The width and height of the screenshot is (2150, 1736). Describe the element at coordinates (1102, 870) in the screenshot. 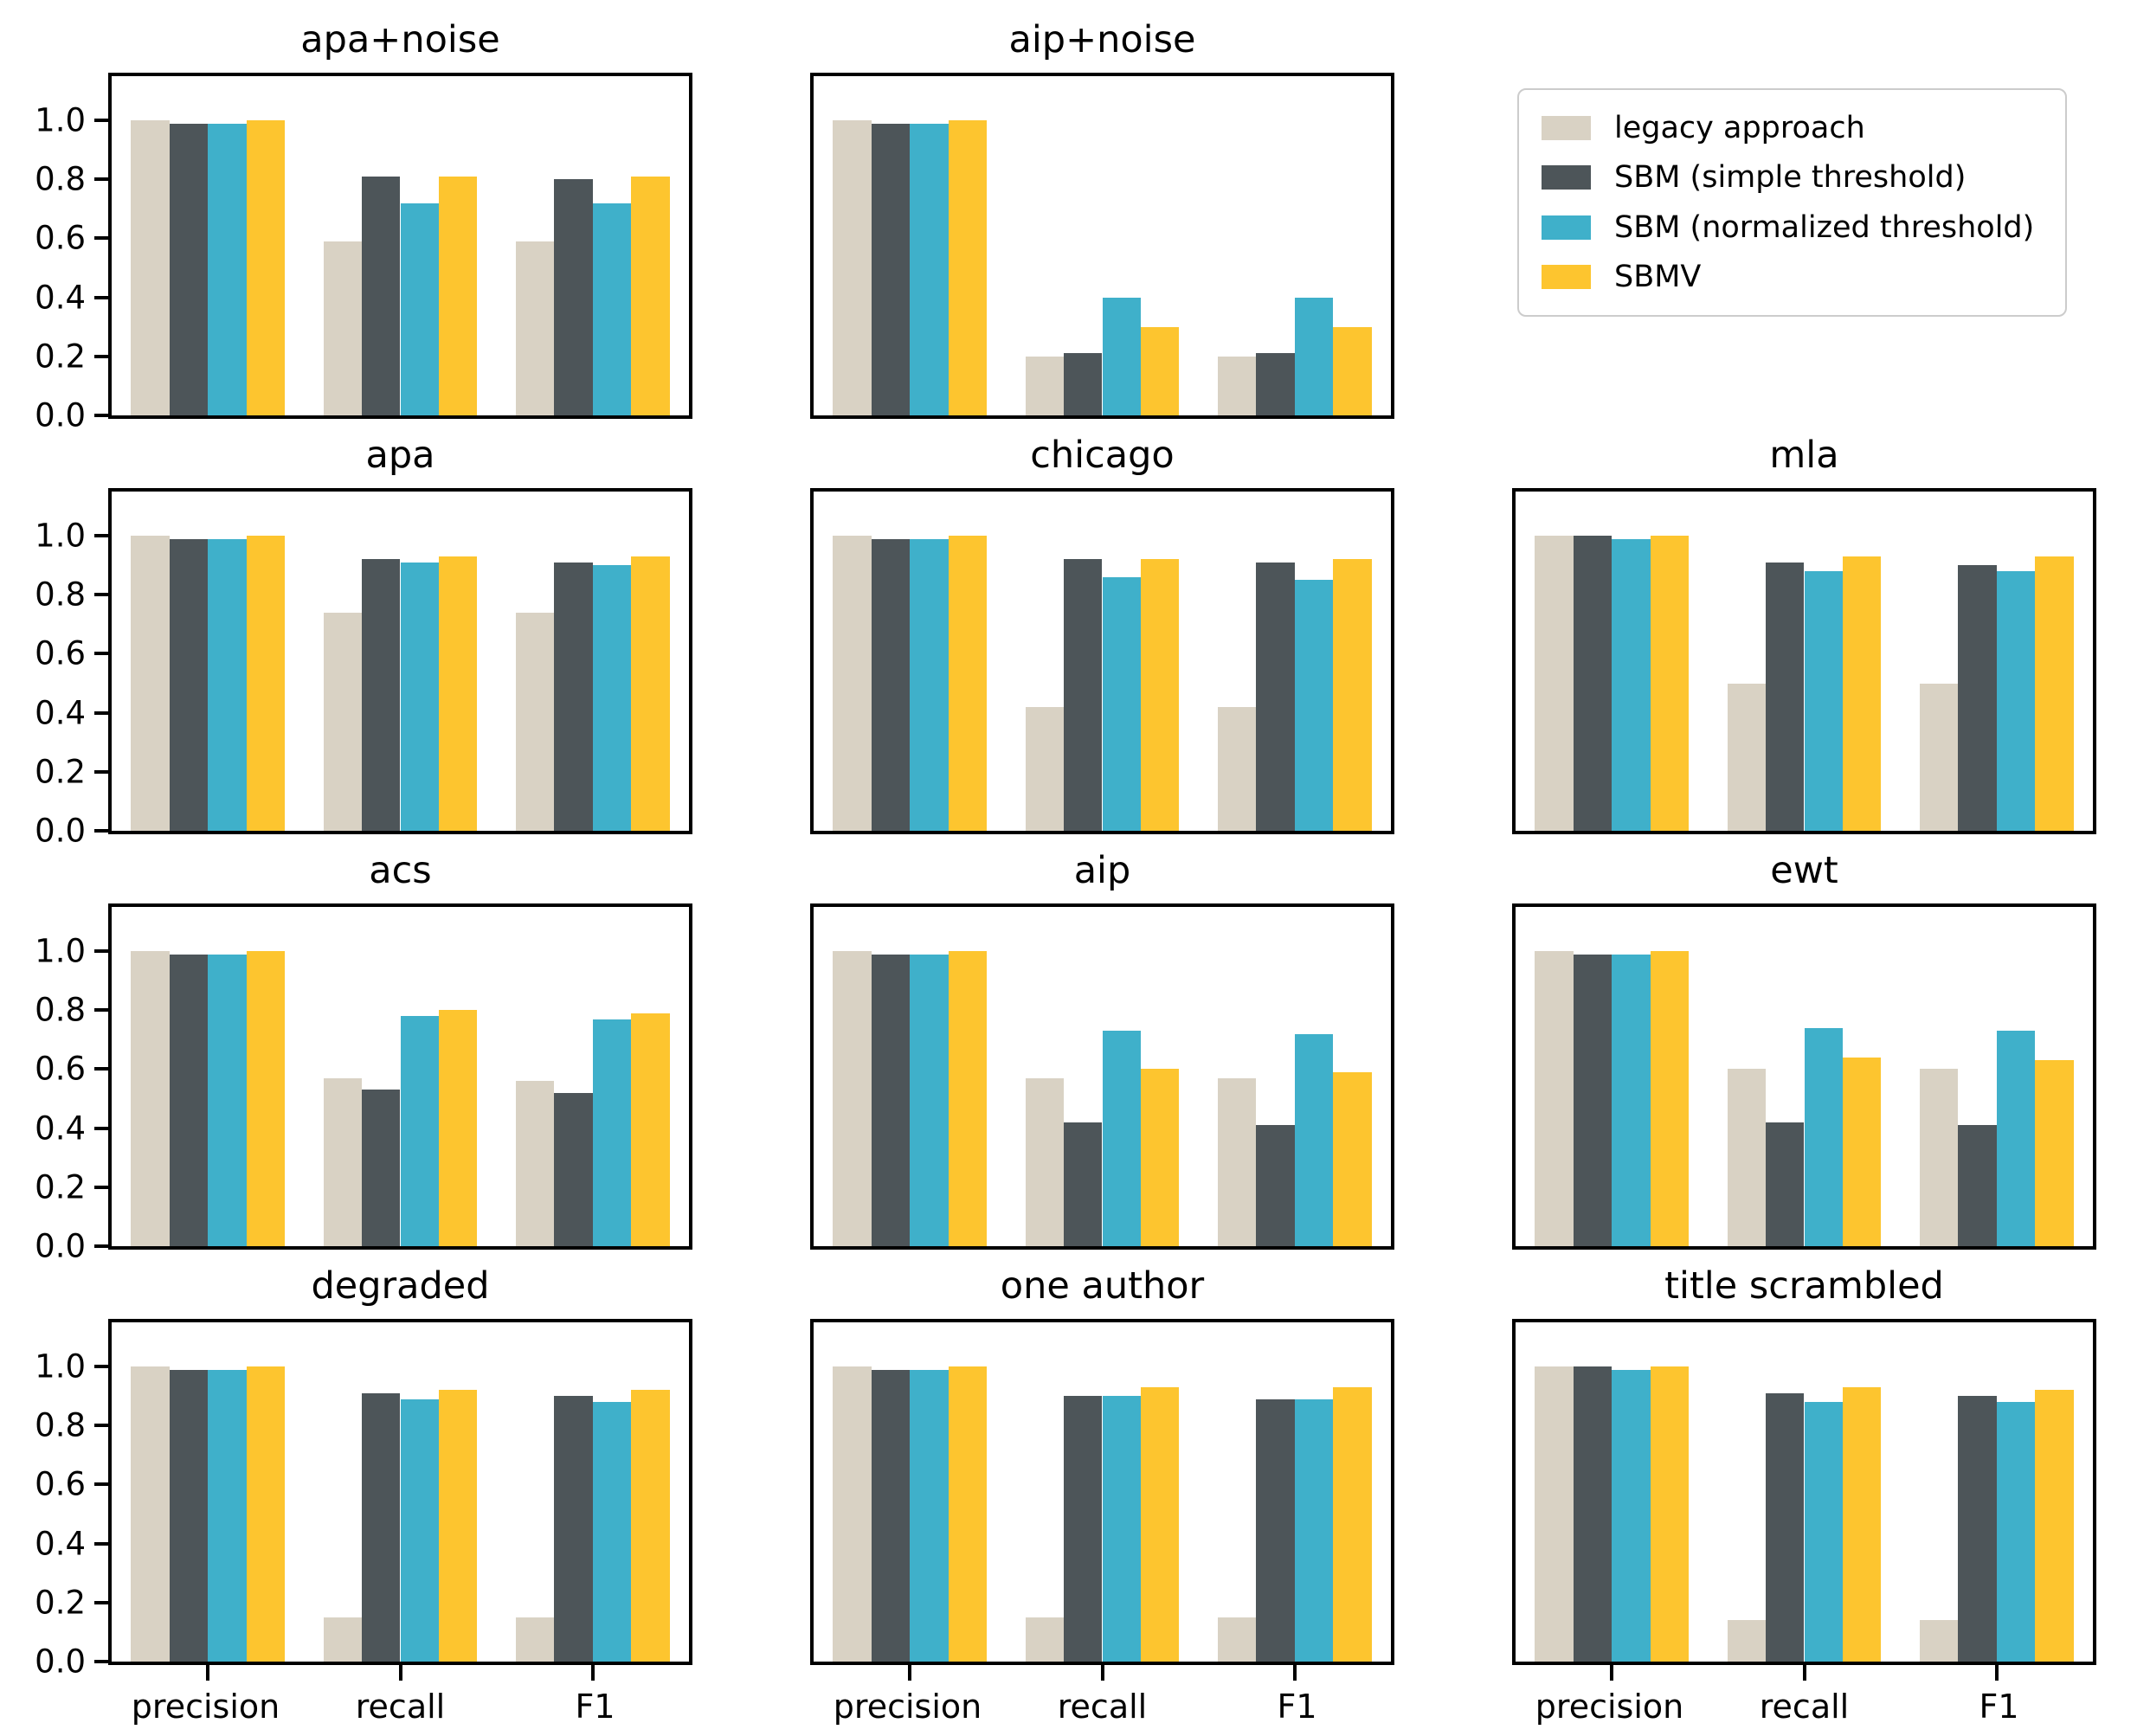

I see `chart-title: aip` at that location.